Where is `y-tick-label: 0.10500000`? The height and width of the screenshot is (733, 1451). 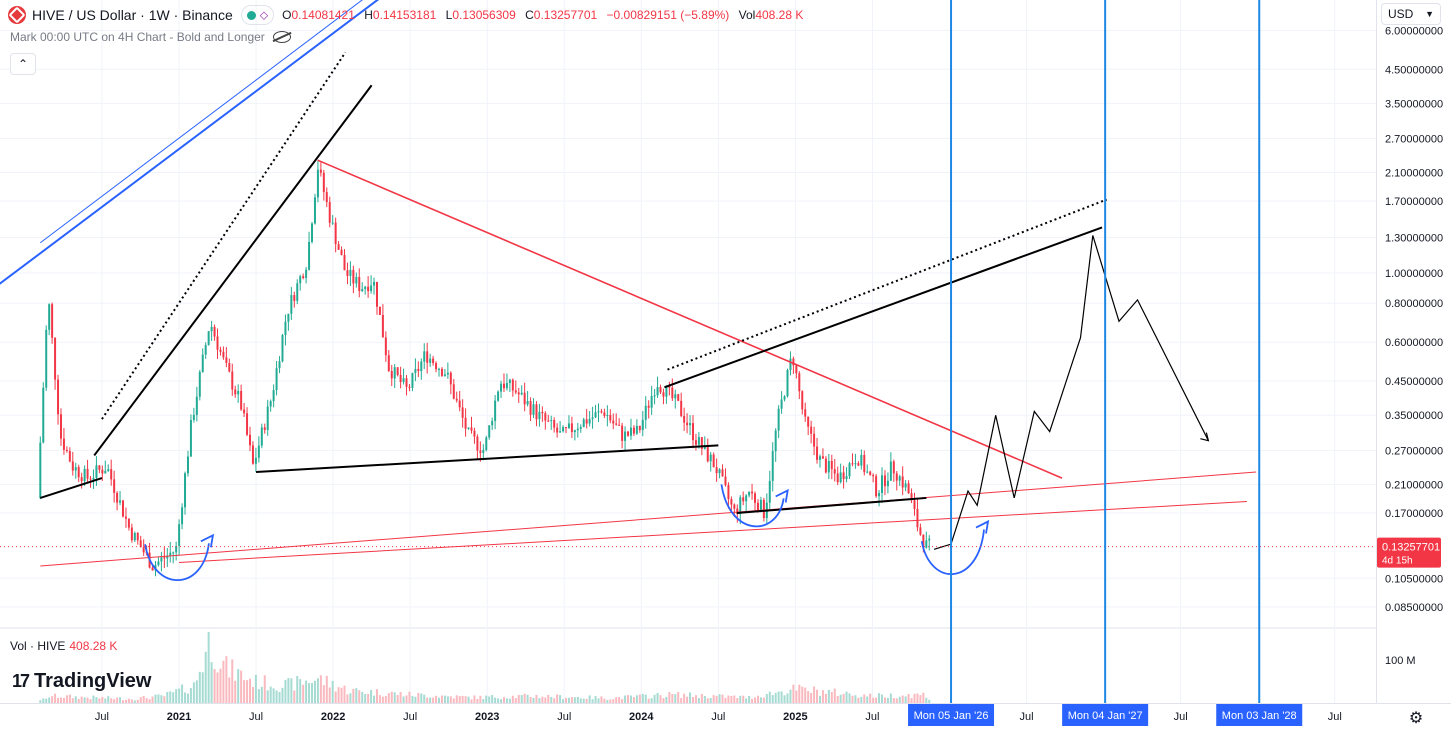
y-tick-label: 0.10500000 is located at coordinates (1414, 579).